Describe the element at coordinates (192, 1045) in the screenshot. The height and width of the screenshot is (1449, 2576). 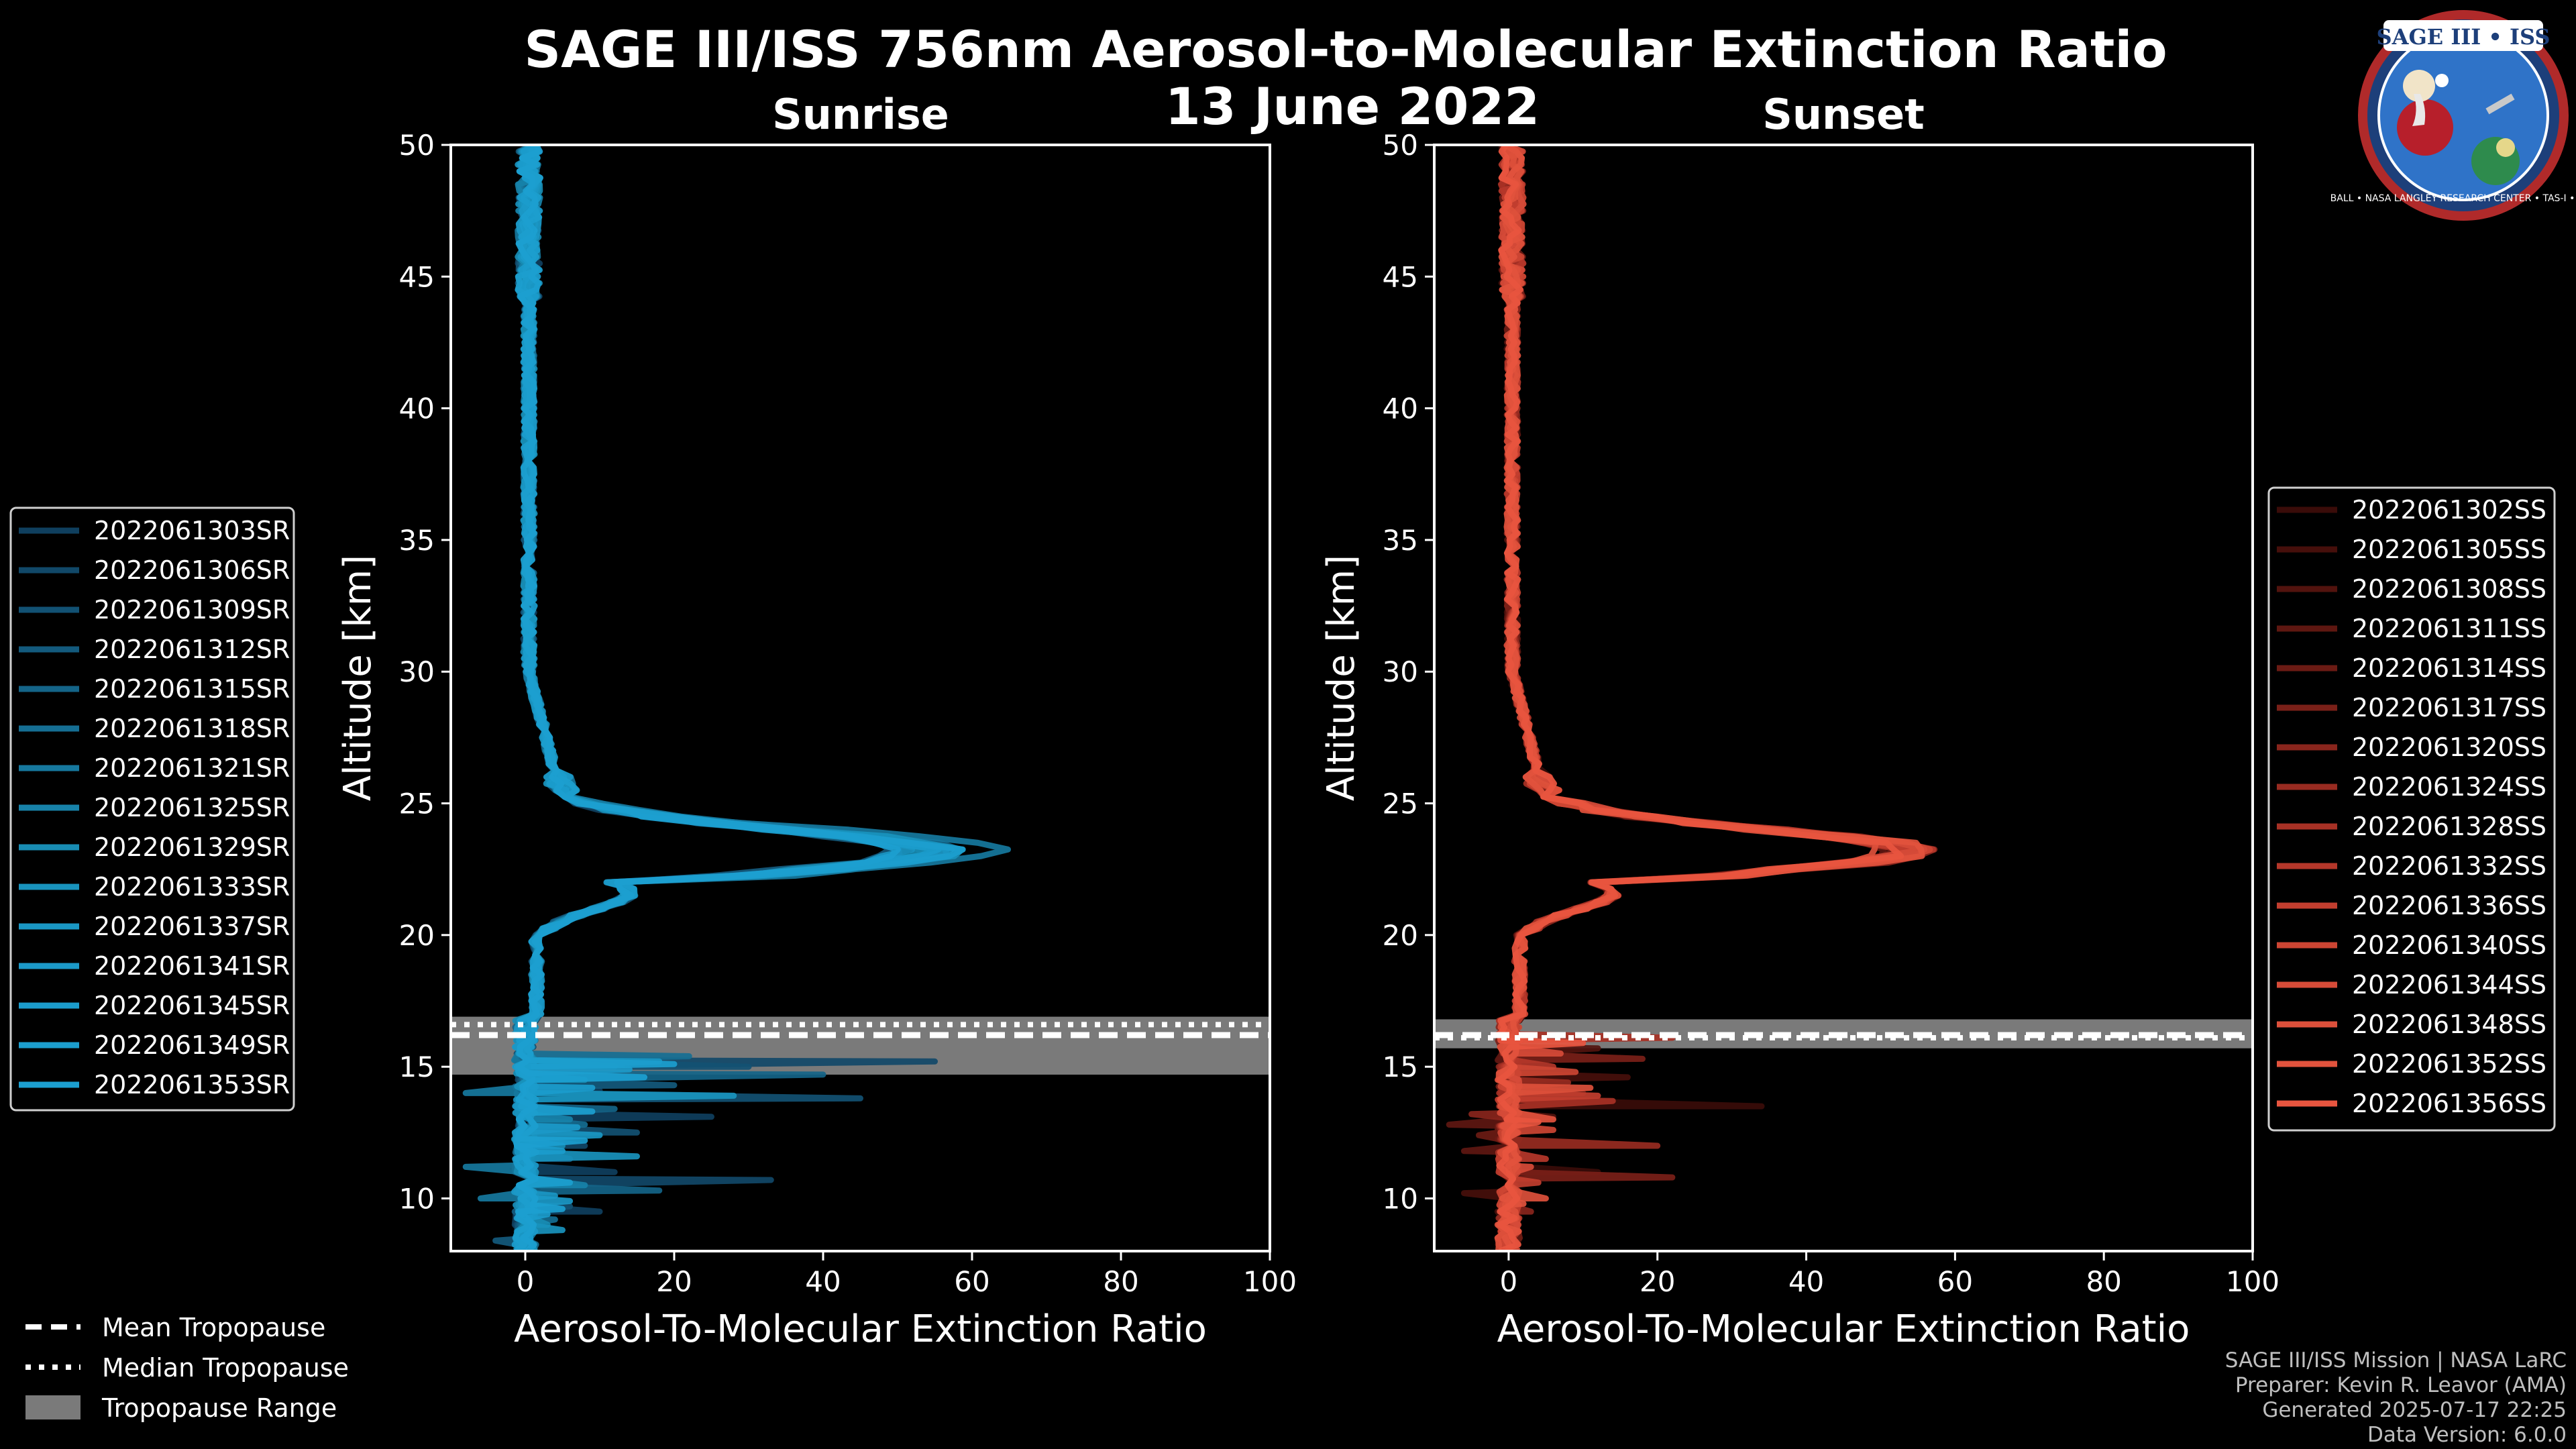
I see `legend-entry: 2022061349SR` at that location.